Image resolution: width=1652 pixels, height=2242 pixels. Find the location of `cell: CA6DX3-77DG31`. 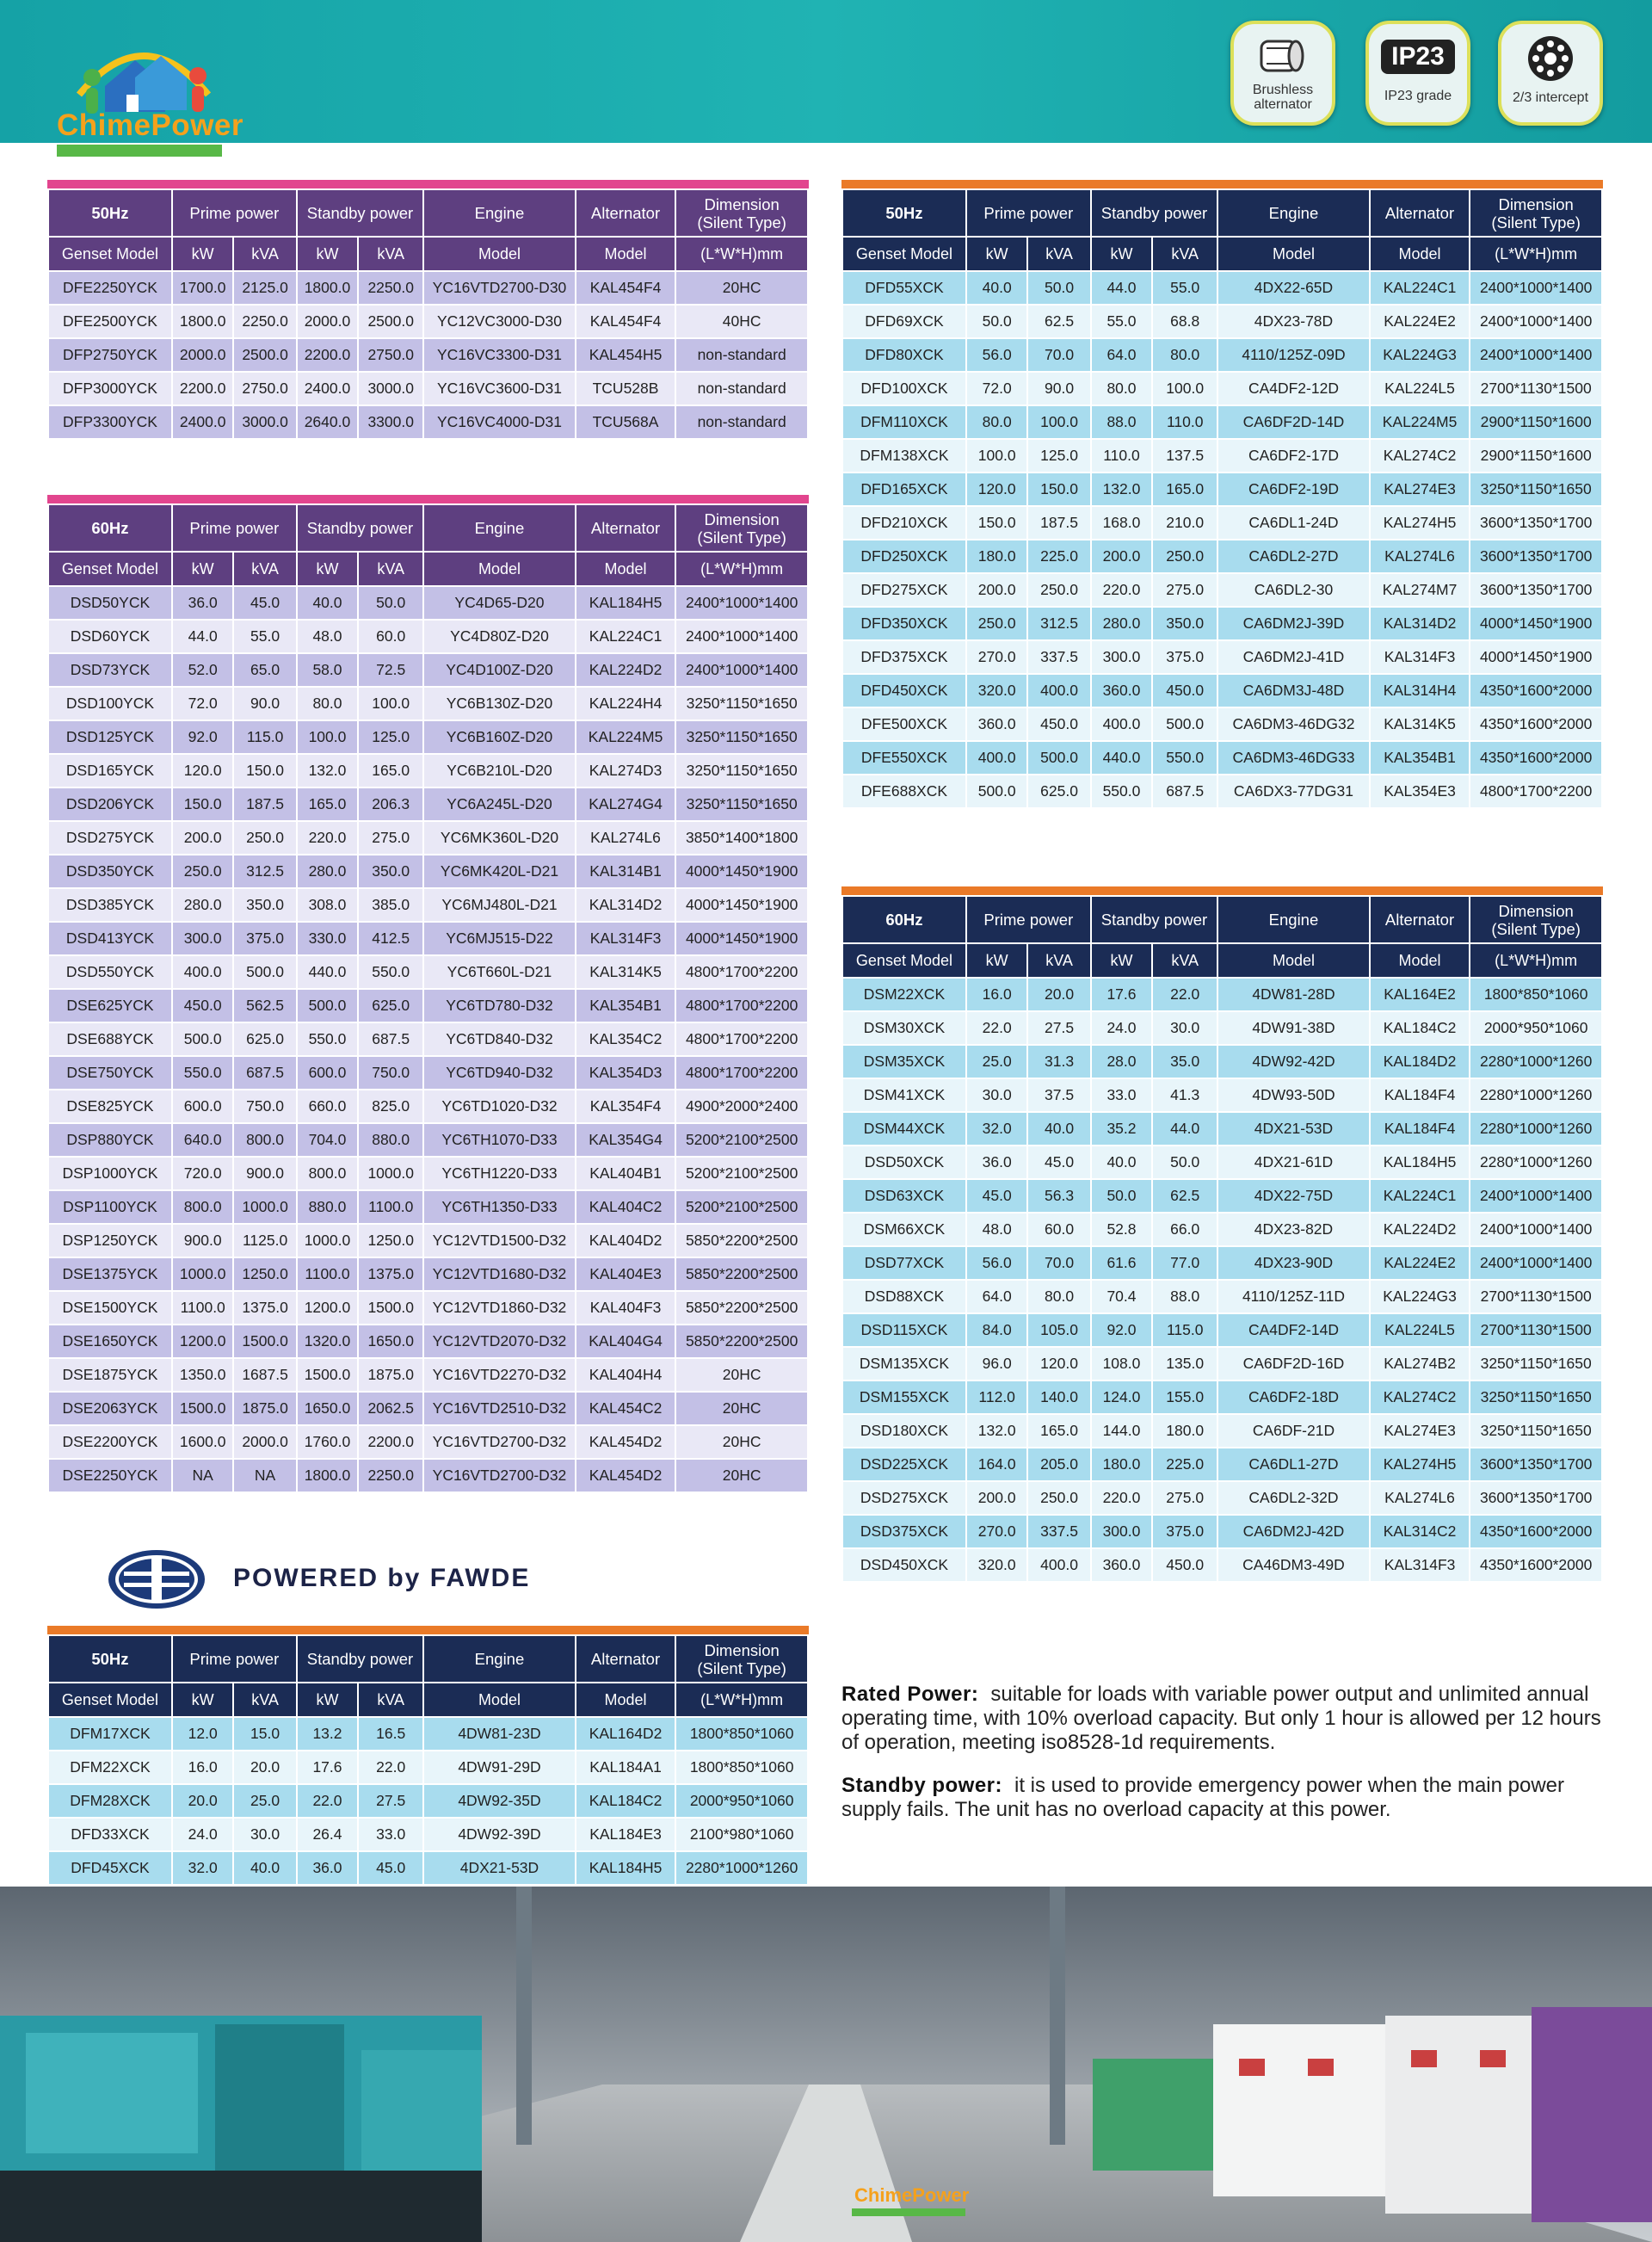

cell: CA6DX3-77DG31 is located at coordinates (1294, 791).